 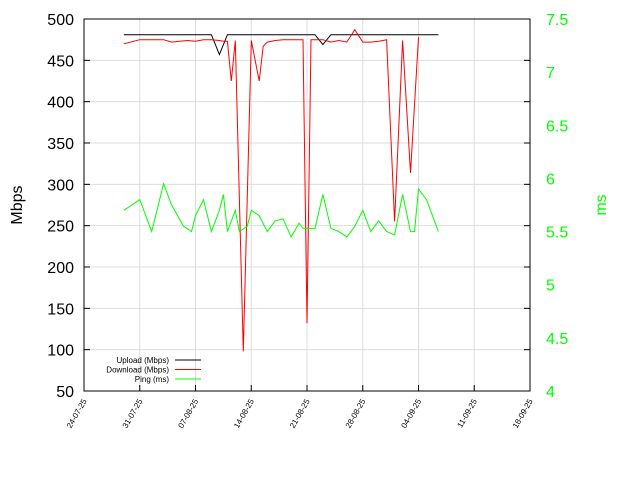 I want to click on left-tick-label: 100, so click(x=60, y=351).